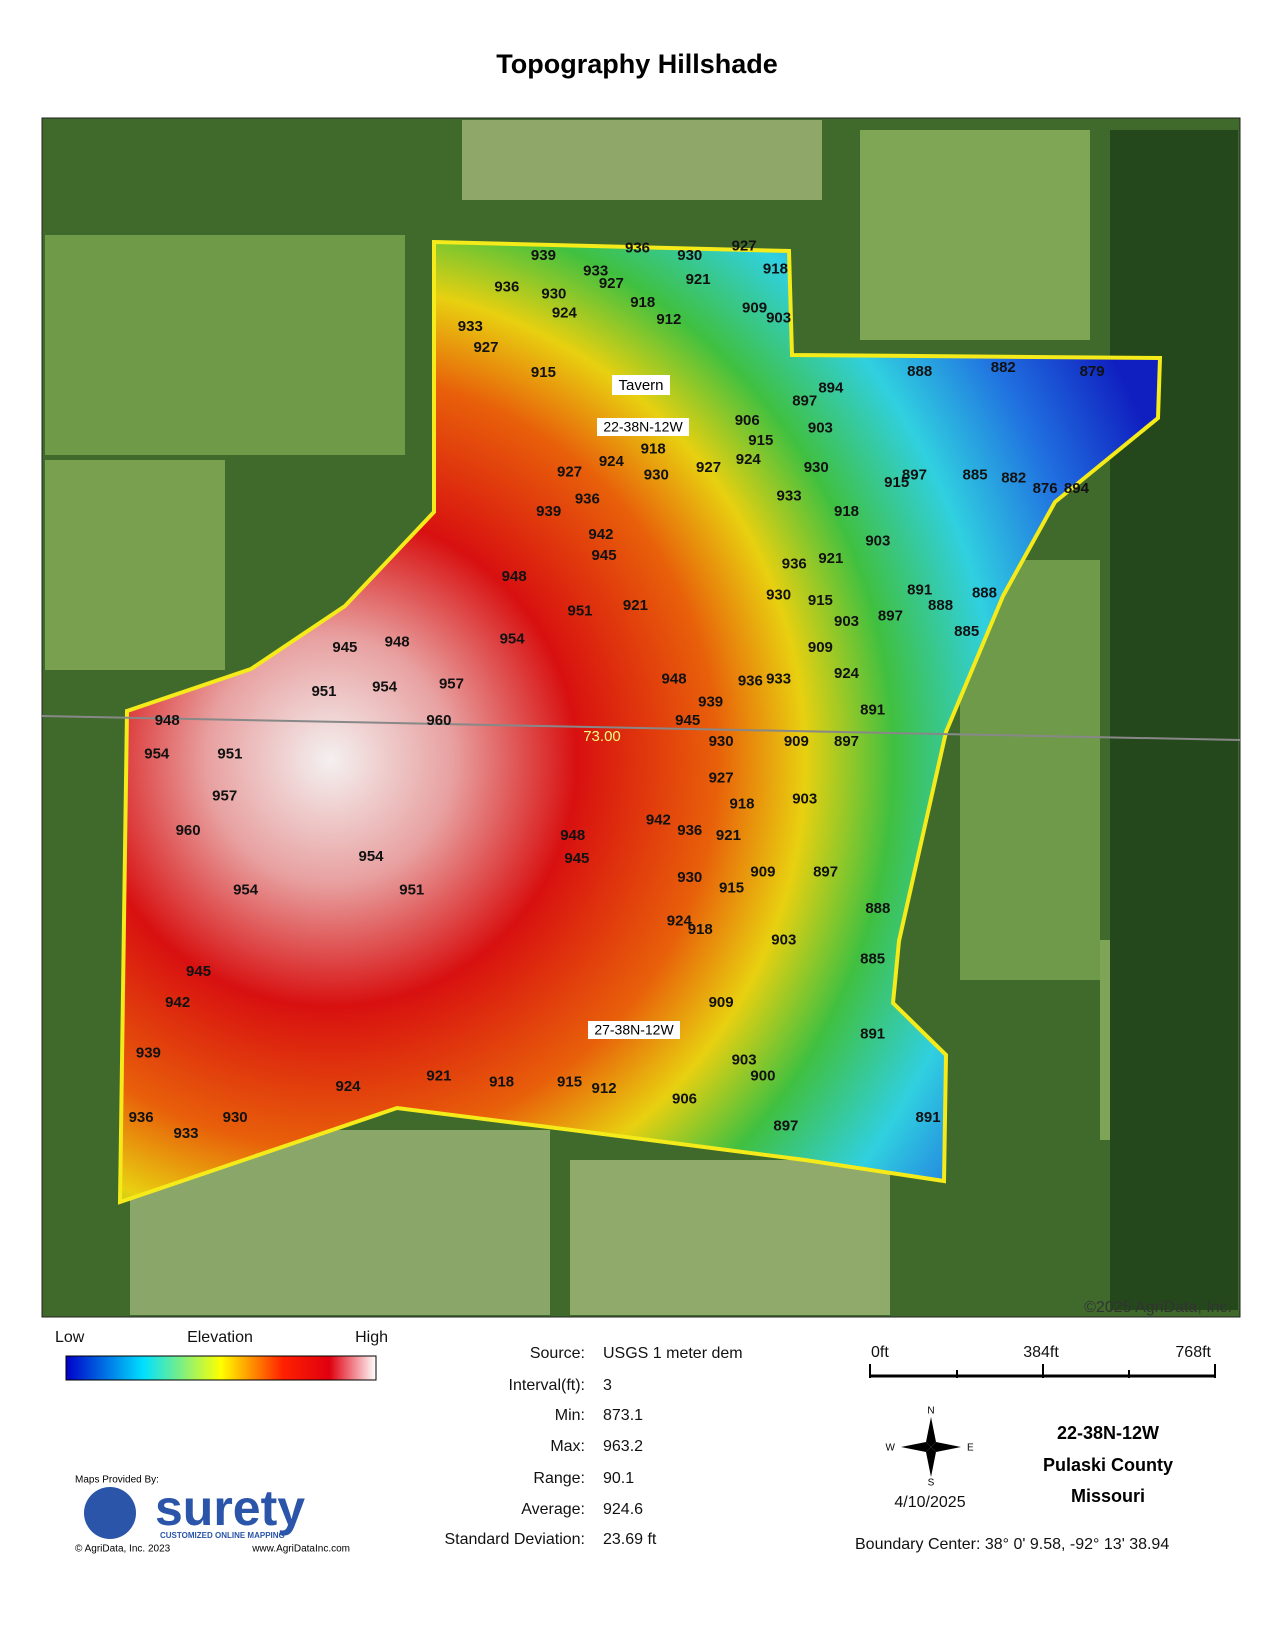  I want to click on section-label: 27-38N-12W, so click(634, 1030).